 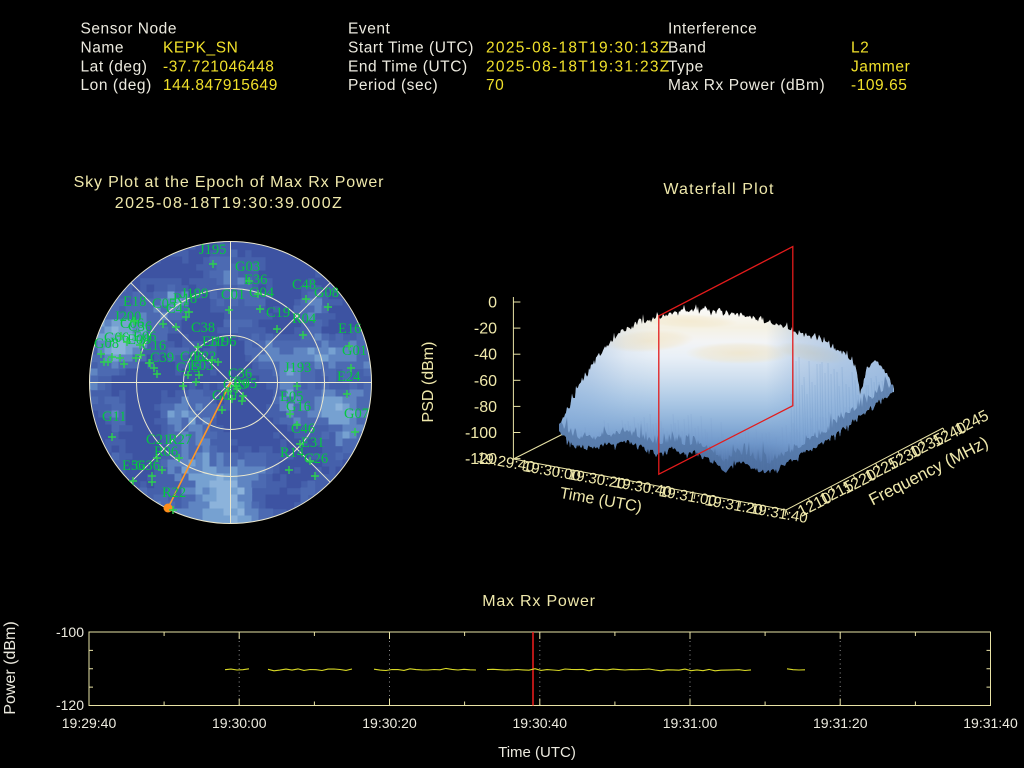 I want to click on svg-text: R18, so click(x=185, y=299).